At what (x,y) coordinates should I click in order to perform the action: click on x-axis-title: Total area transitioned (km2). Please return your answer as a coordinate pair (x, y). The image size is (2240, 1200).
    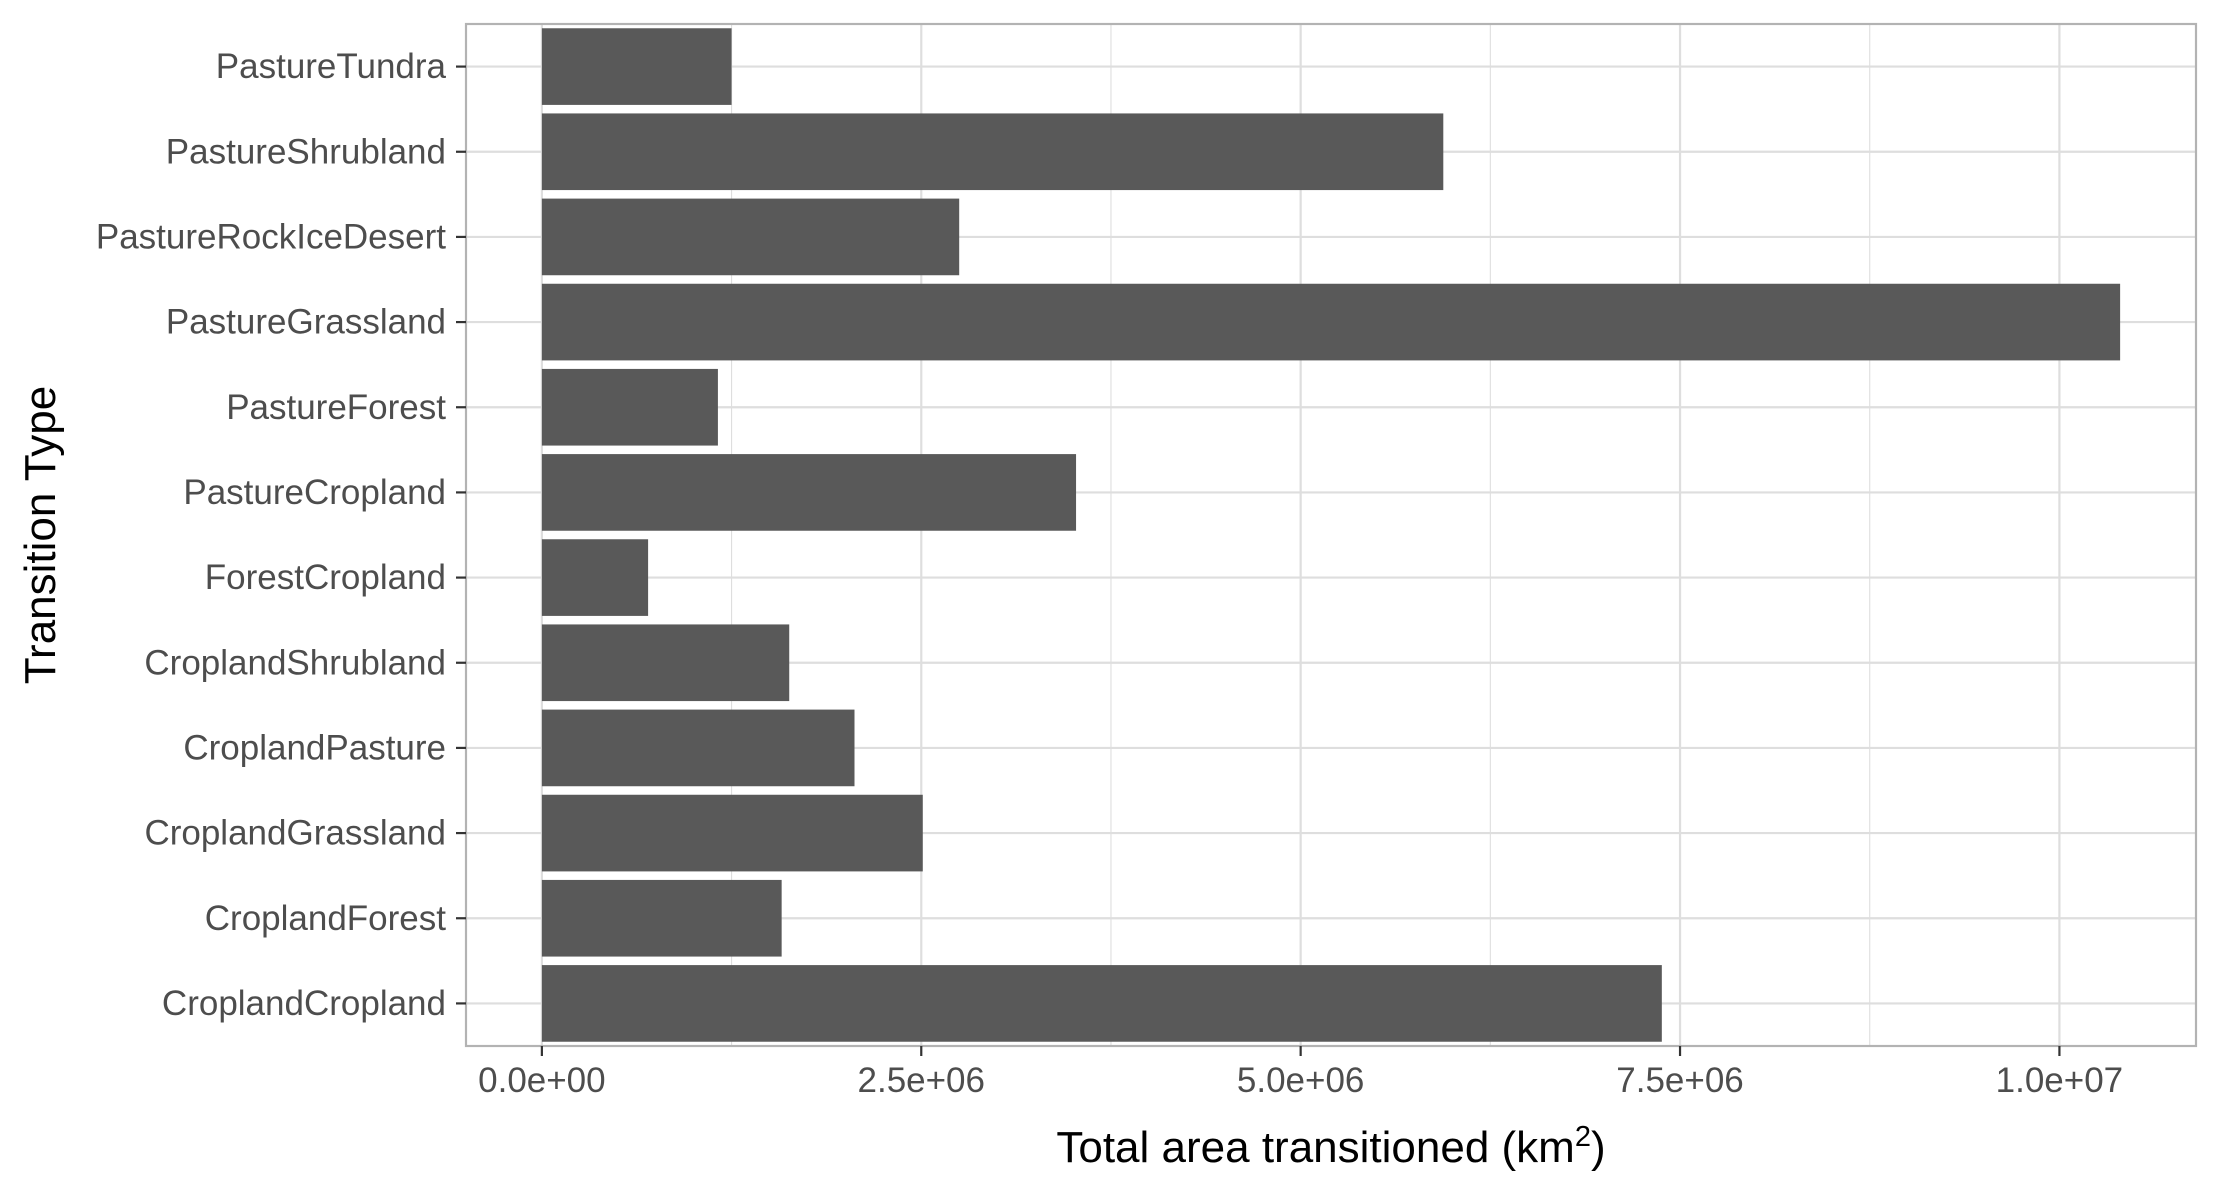
    Looking at the image, I should click on (1330, 1146).